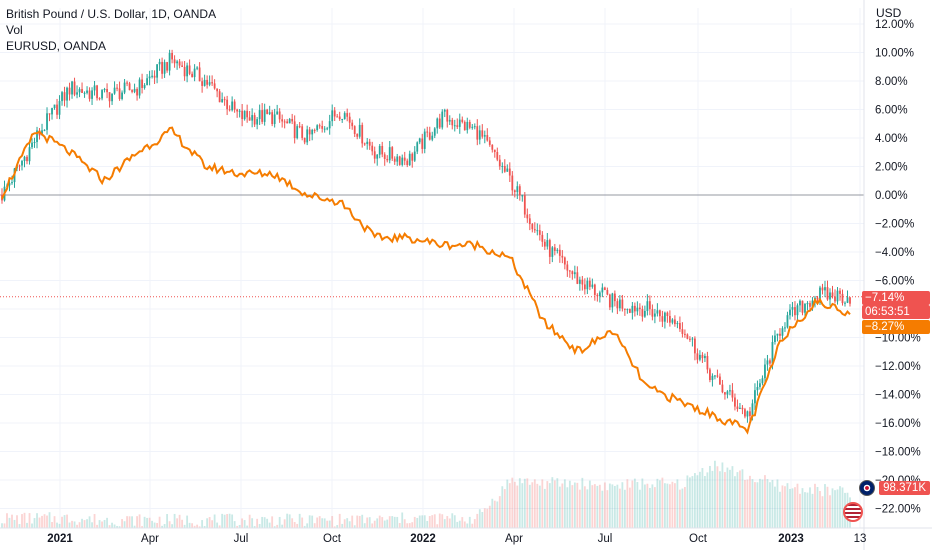  What do you see at coordinates (891, 111) in the screenshot?
I see `price-axis-label: 6.00%` at bounding box center [891, 111].